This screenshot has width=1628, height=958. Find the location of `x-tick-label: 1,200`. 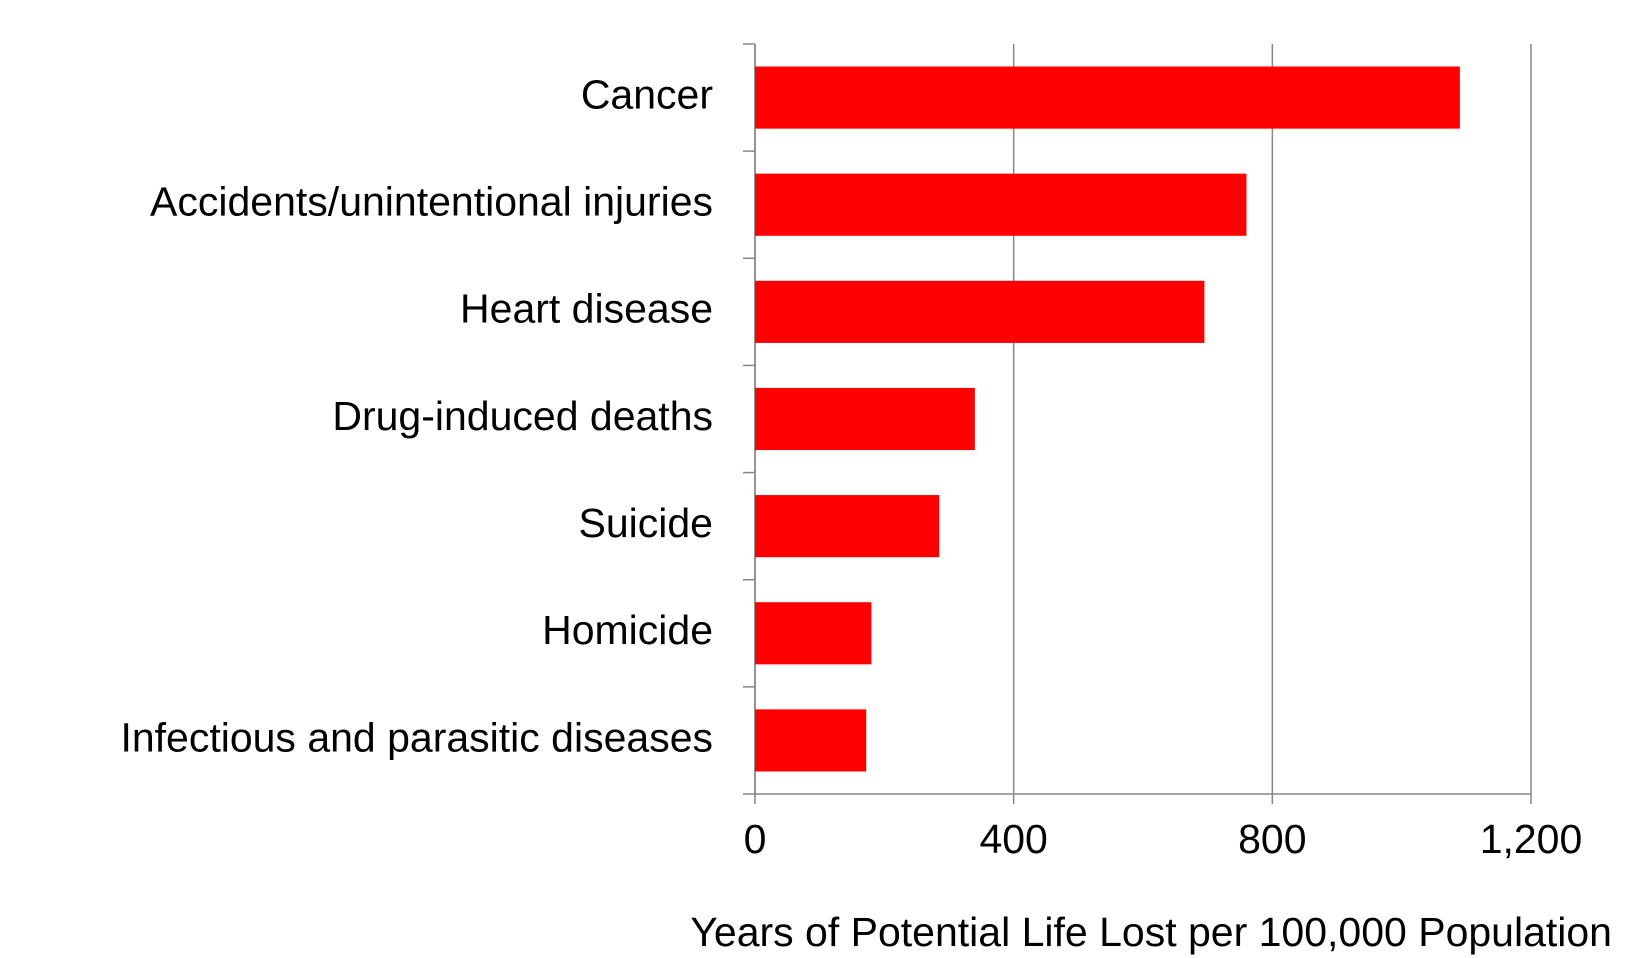

x-tick-label: 1,200 is located at coordinates (1531, 839).